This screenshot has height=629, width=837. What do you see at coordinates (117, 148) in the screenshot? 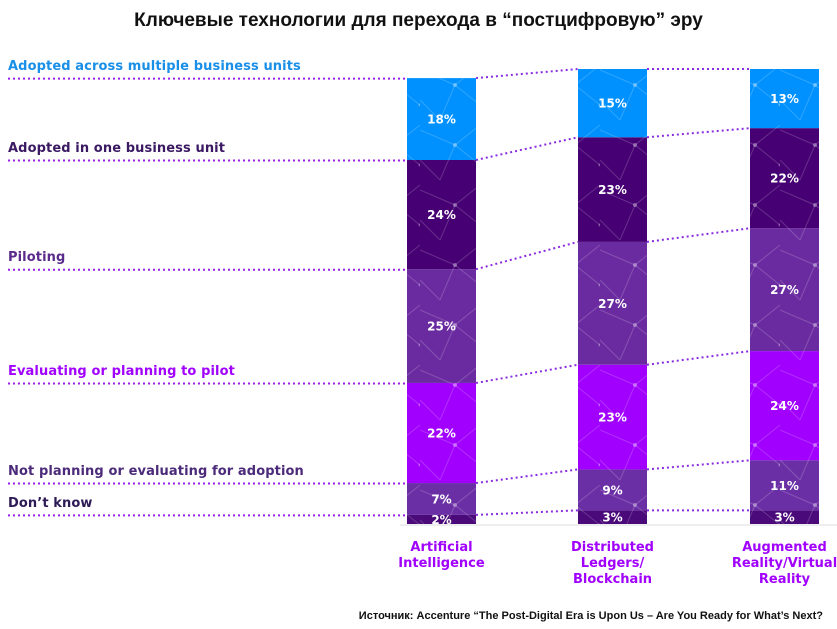
I see `legend-label: Adopted in one business unit` at bounding box center [117, 148].